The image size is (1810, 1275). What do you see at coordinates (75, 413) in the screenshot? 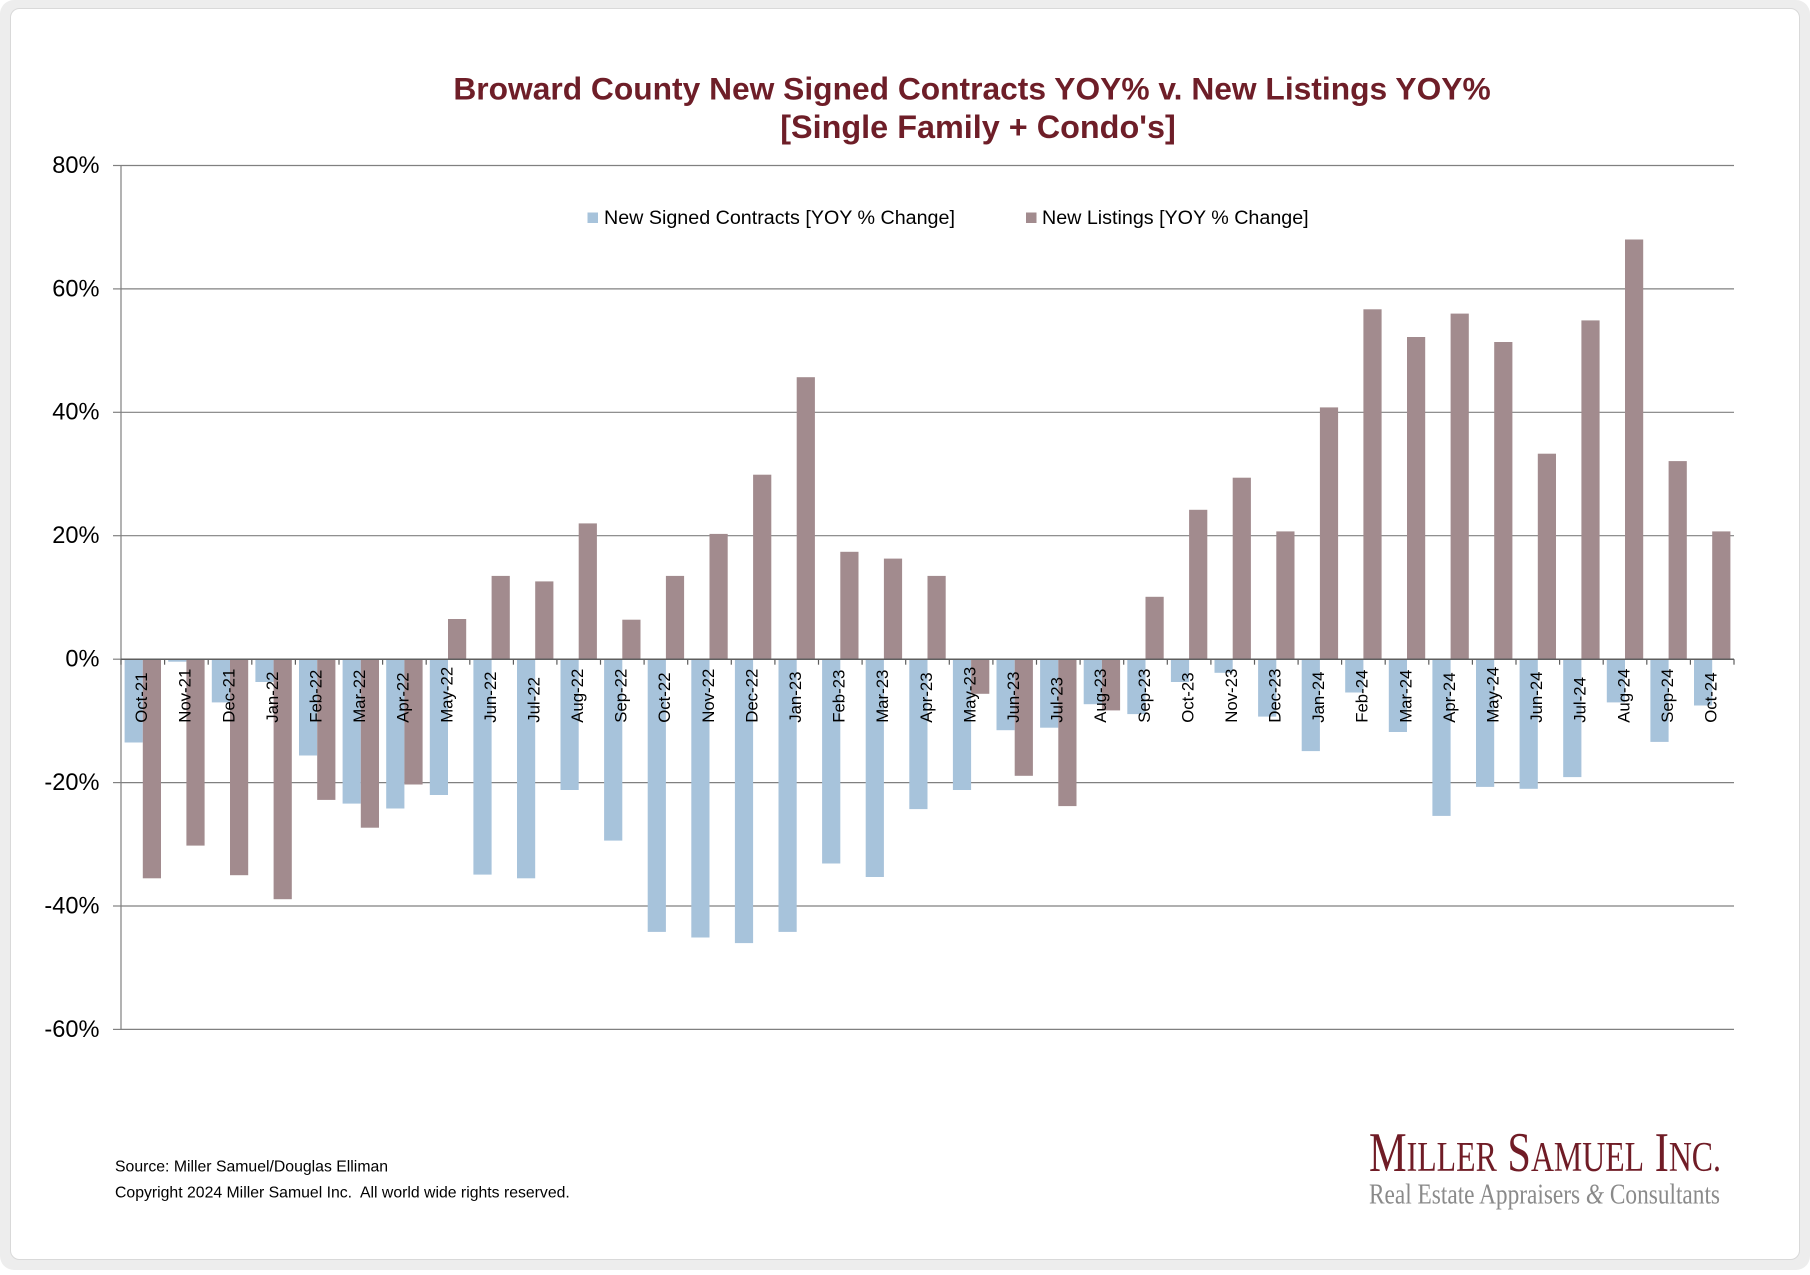
I see `svg-text: 40%` at bounding box center [75, 413].